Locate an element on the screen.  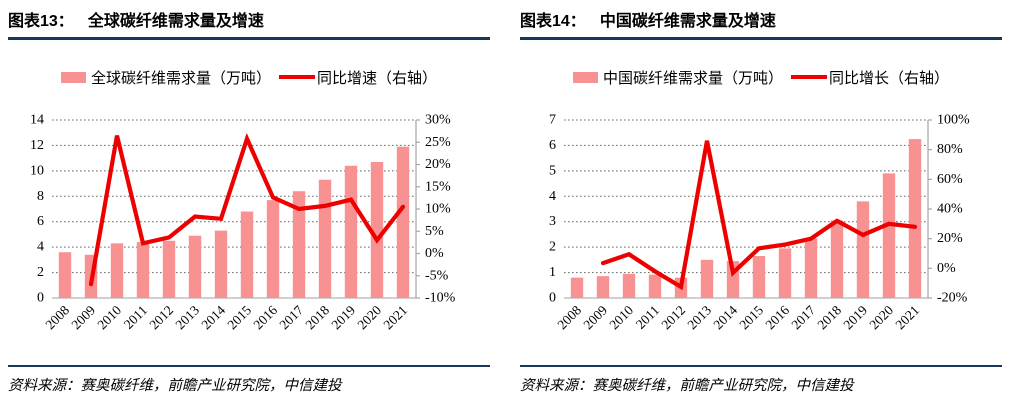
legend-global: 全球碳纤维需求量（万吨） 同比增速（右轴） is located at coordinates (249, 77).